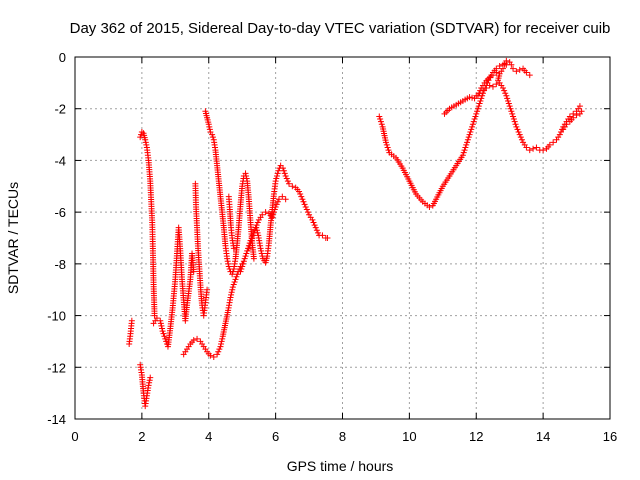 The image size is (640, 480). Describe the element at coordinates (60, 264) in the screenshot. I see `y-tick-label: -8` at that location.